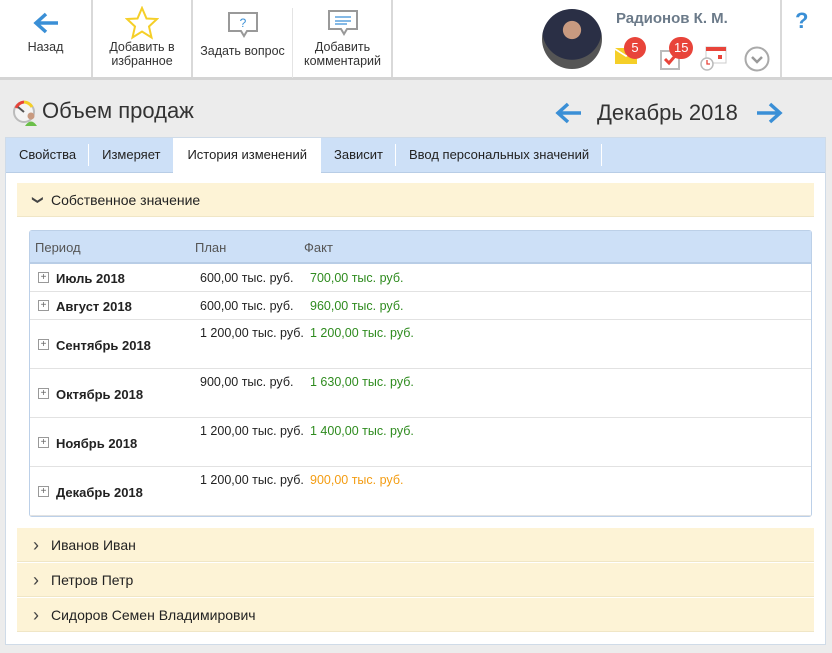 The width and height of the screenshot is (832, 653). I want to click on next-period-button, so click(769, 114).